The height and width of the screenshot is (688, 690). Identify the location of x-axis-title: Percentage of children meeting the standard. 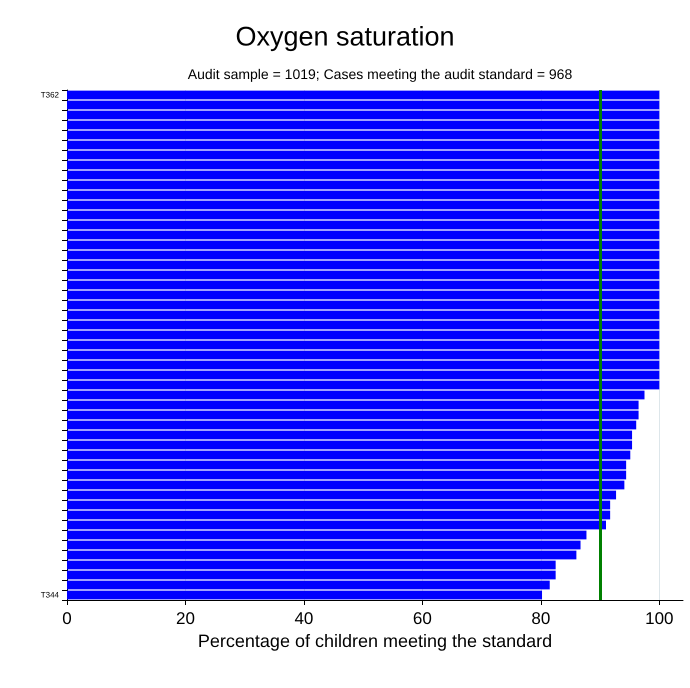
(375, 641).